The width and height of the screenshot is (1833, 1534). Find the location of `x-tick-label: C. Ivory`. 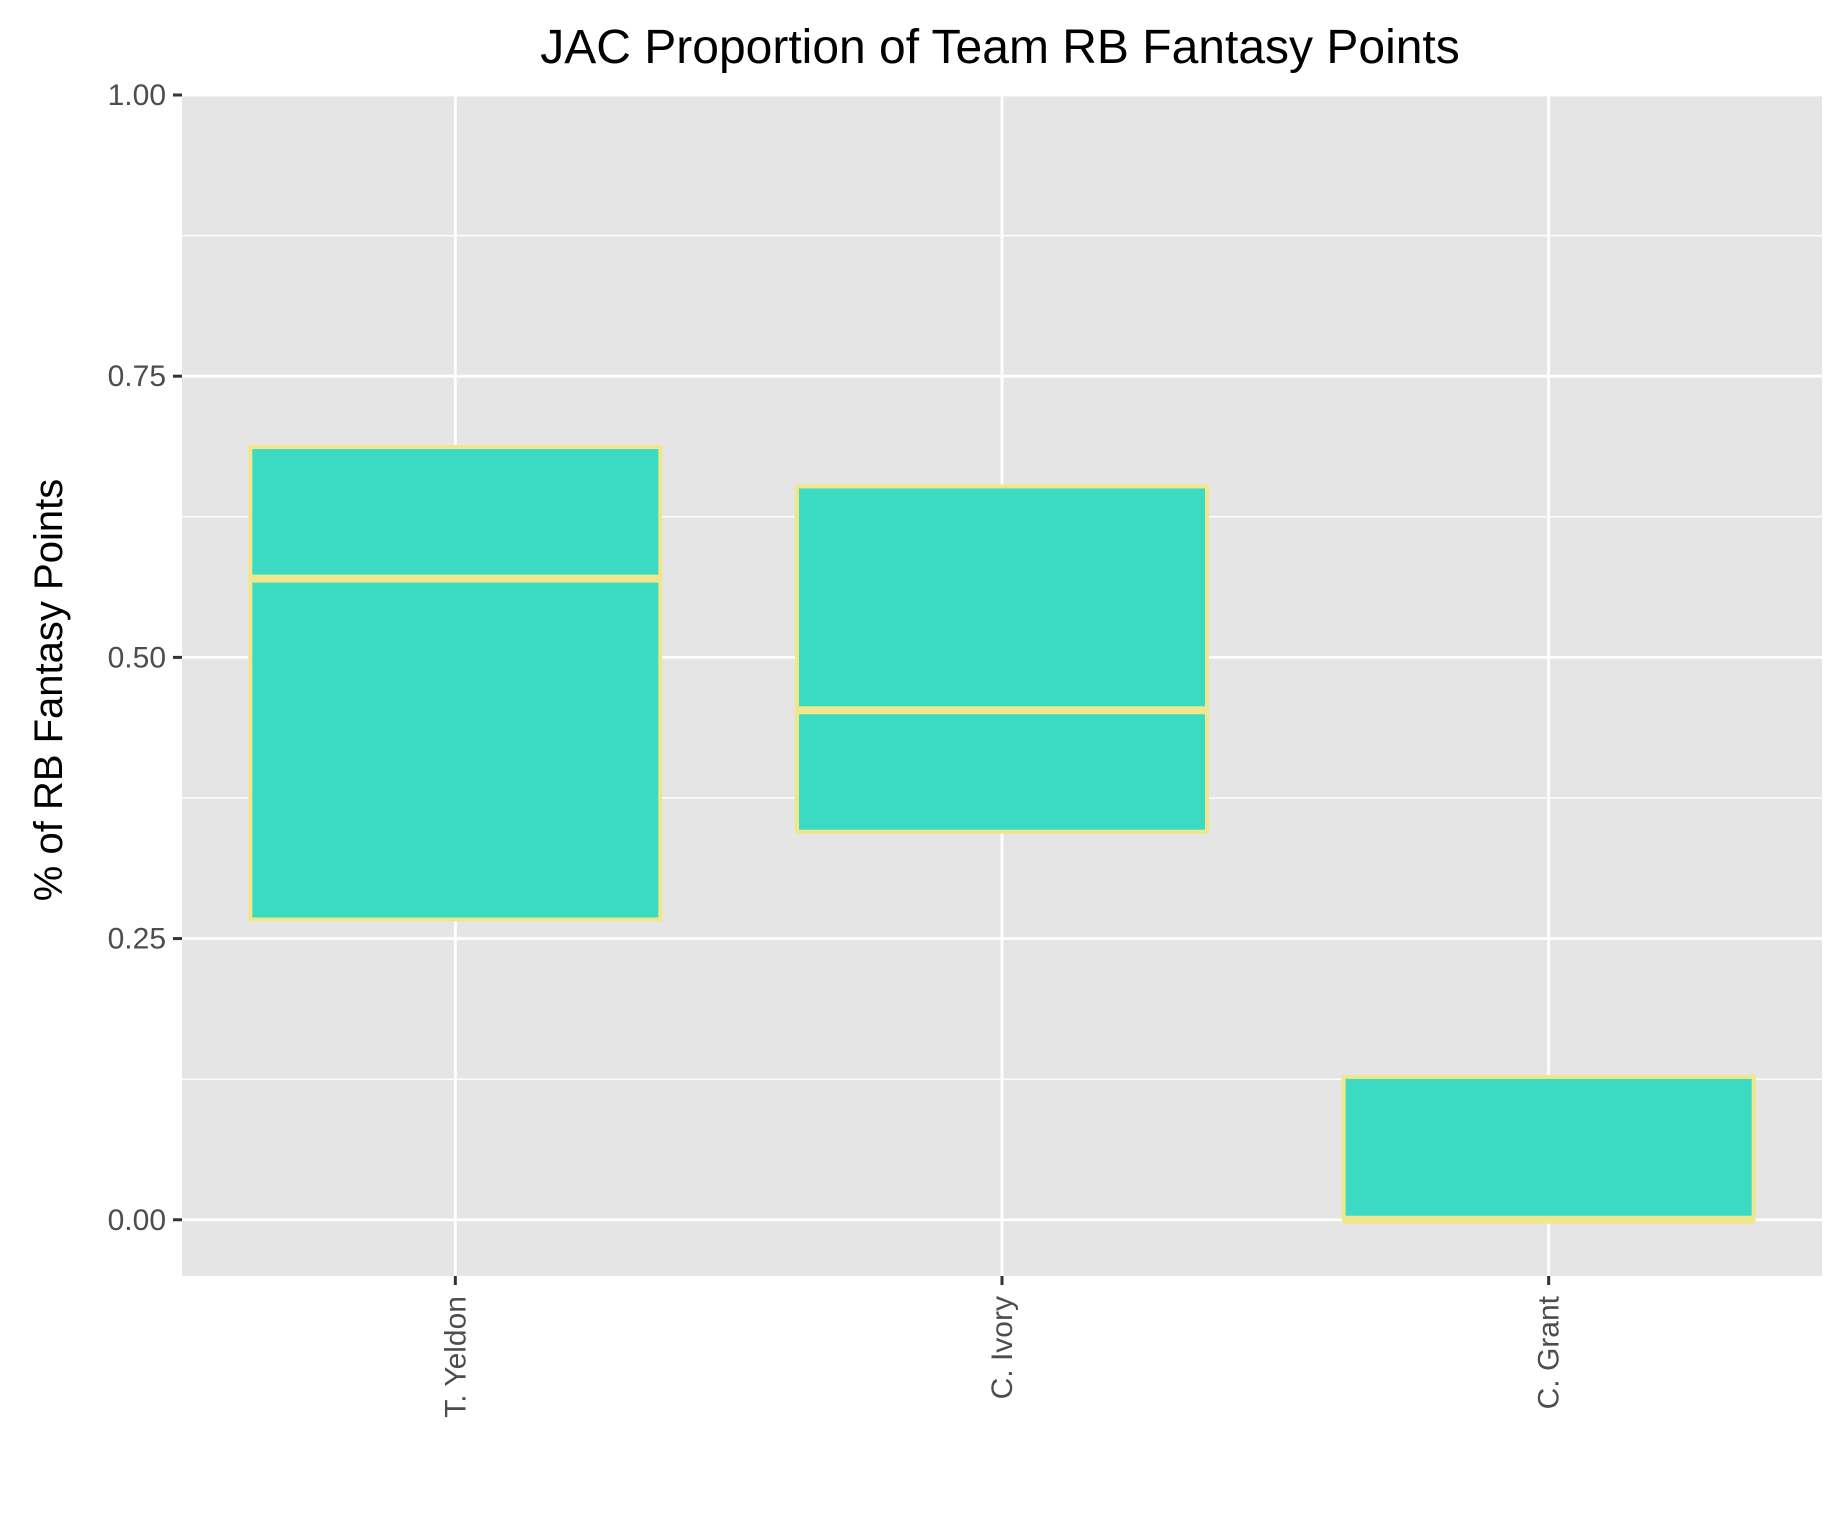

x-tick-label: C. Ivory is located at coordinates (1002, 1347).